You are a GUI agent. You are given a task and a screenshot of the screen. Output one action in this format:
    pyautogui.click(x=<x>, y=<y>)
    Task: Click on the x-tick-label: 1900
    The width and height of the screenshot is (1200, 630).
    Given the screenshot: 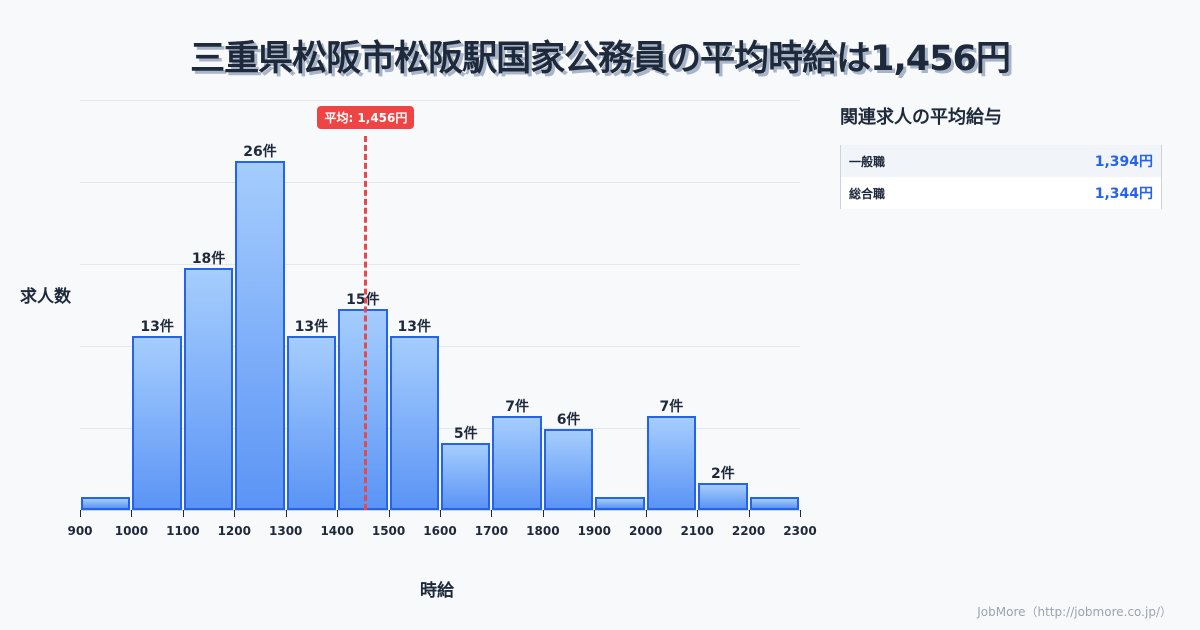 What is the action you would take?
    pyautogui.click(x=594, y=531)
    